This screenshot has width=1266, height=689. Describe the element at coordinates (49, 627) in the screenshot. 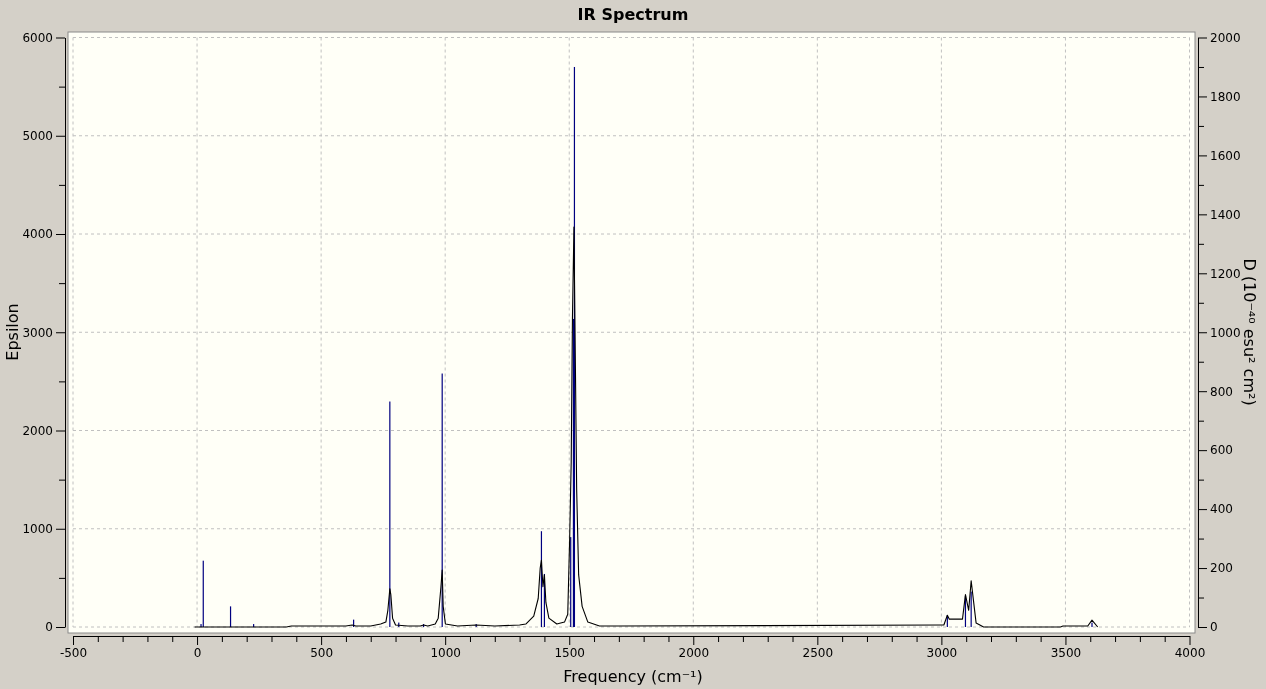

I see `y-tick-label: 0` at that location.